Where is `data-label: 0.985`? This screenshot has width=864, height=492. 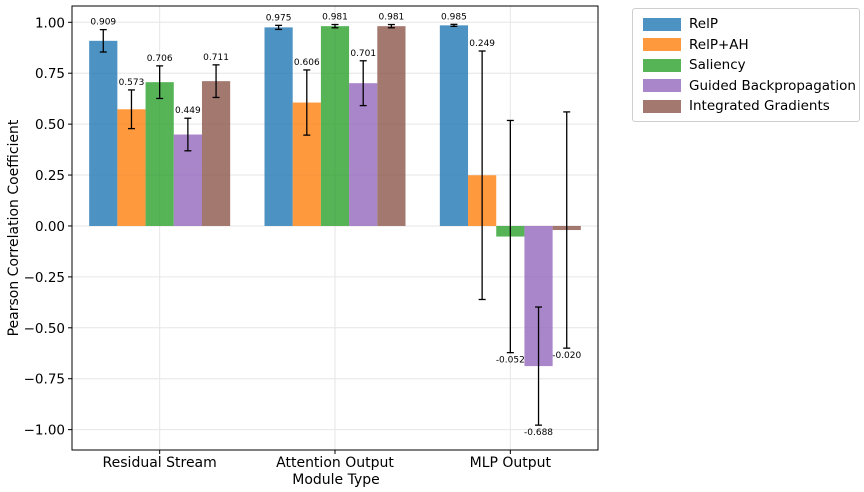 data-label: 0.985 is located at coordinates (454, 17).